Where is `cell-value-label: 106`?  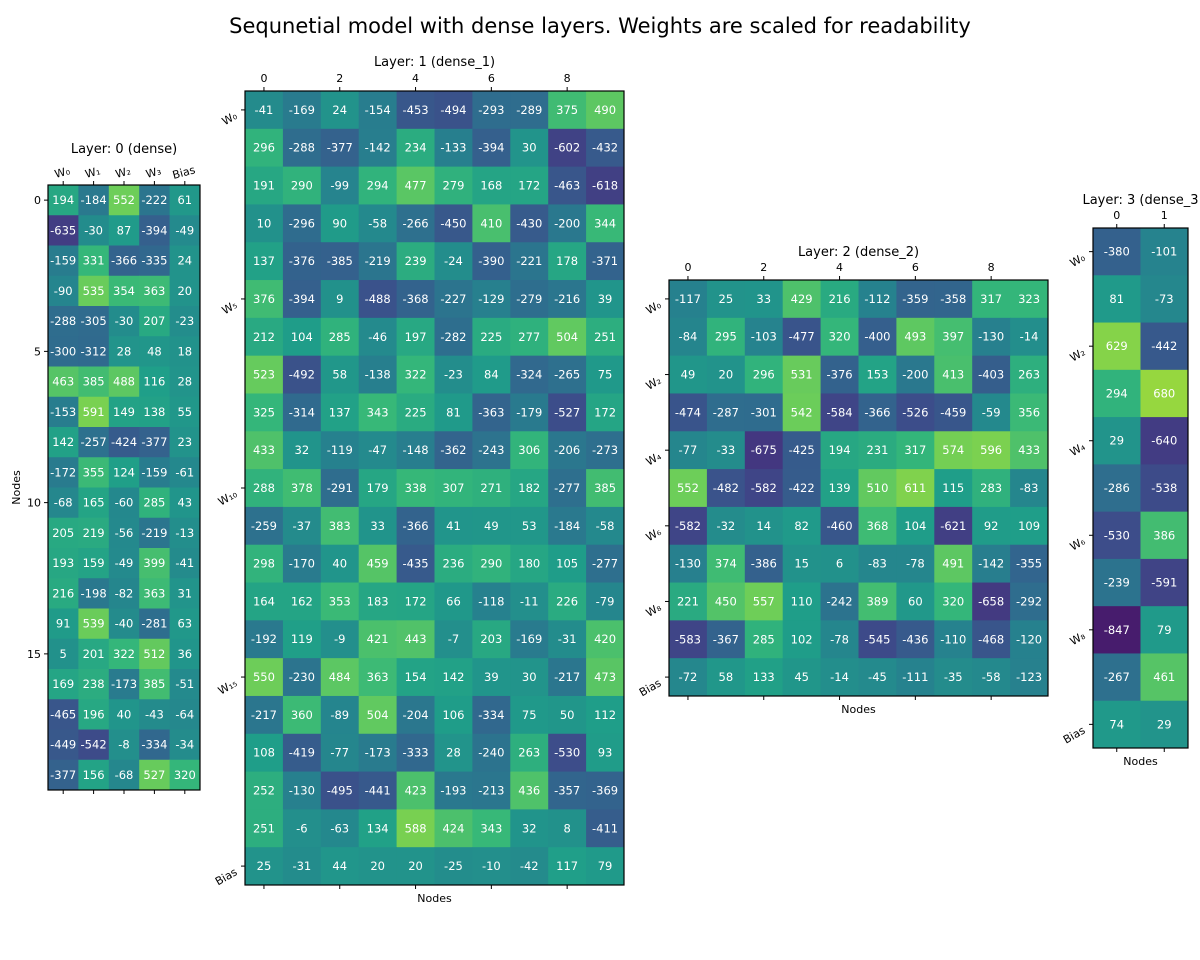 cell-value-label: 106 is located at coordinates (453, 715).